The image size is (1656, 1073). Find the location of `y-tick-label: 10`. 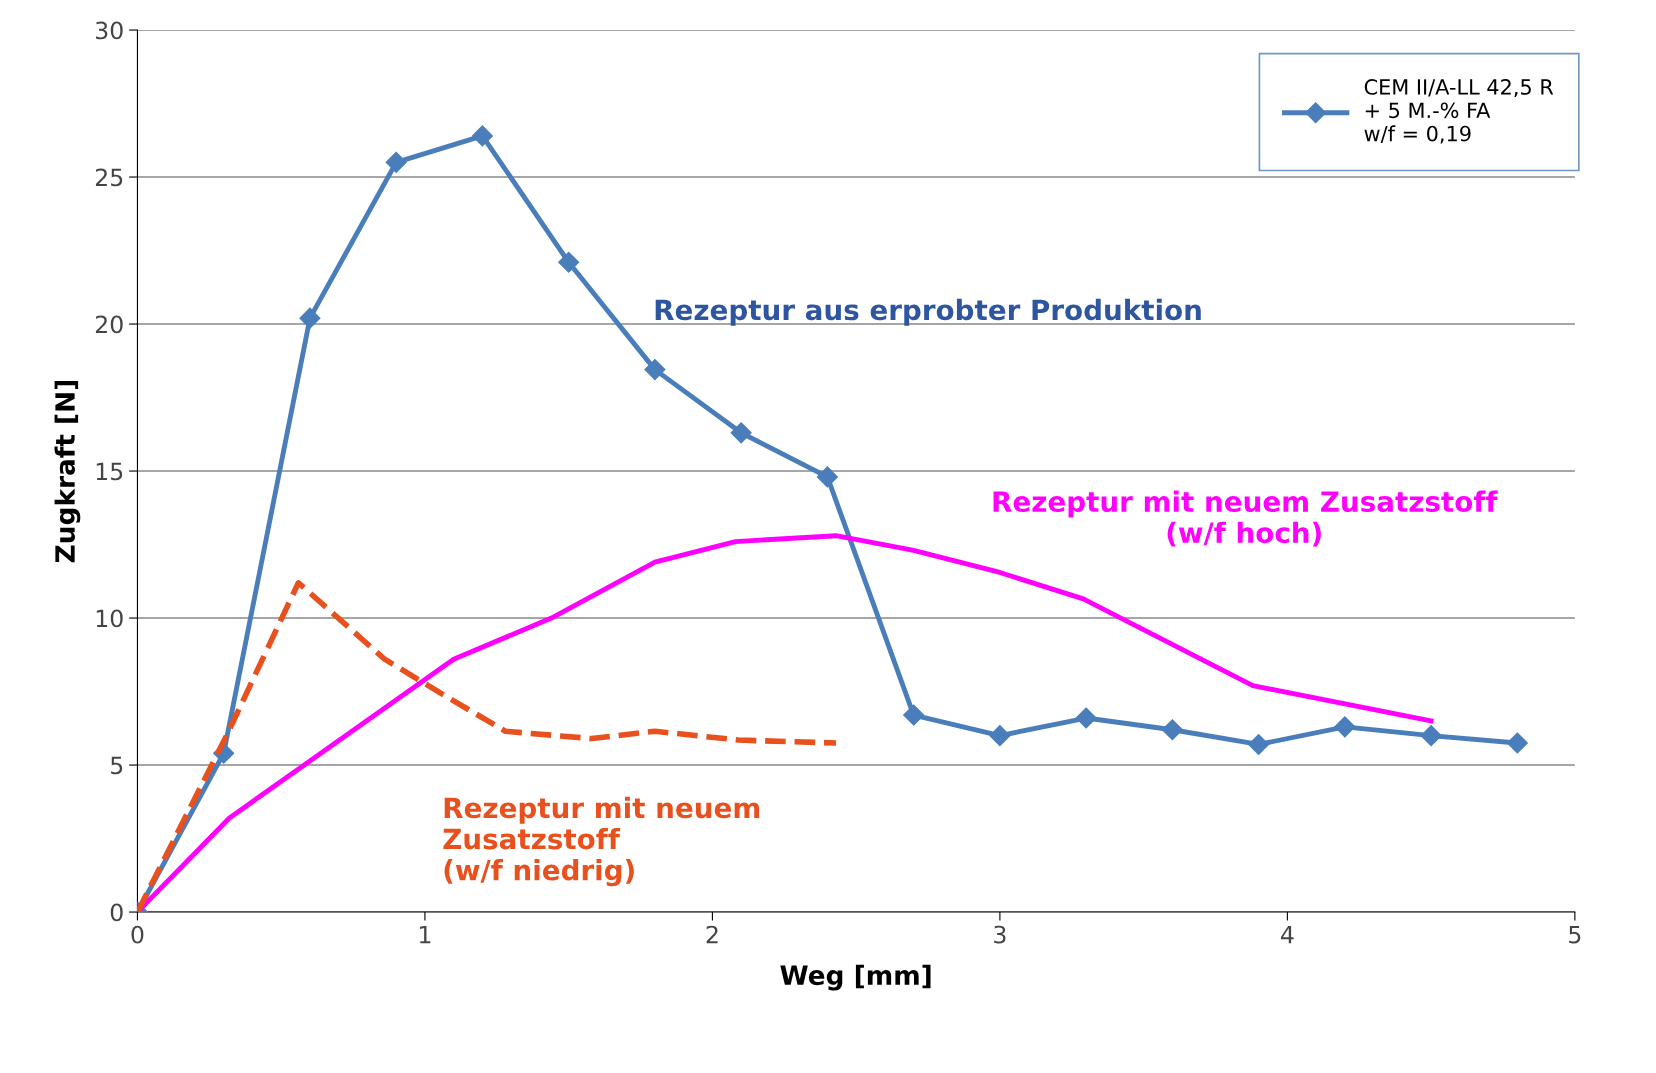

y-tick-label: 10 is located at coordinates (109, 618).